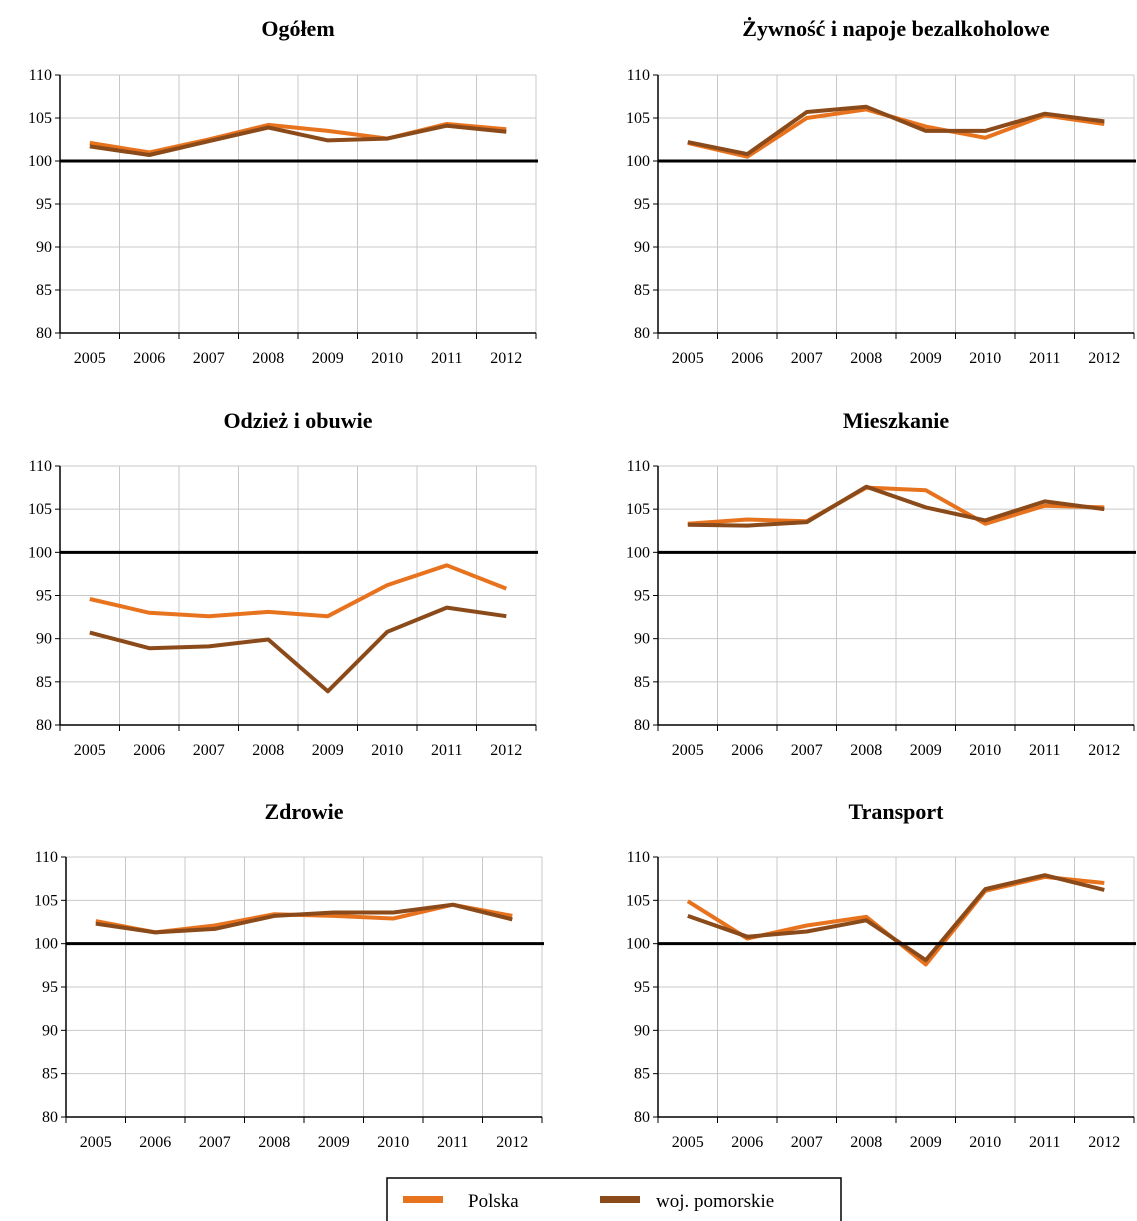 This screenshot has height=1221, width=1137. I want to click on chart-title: Ogółem, so click(297, 28).